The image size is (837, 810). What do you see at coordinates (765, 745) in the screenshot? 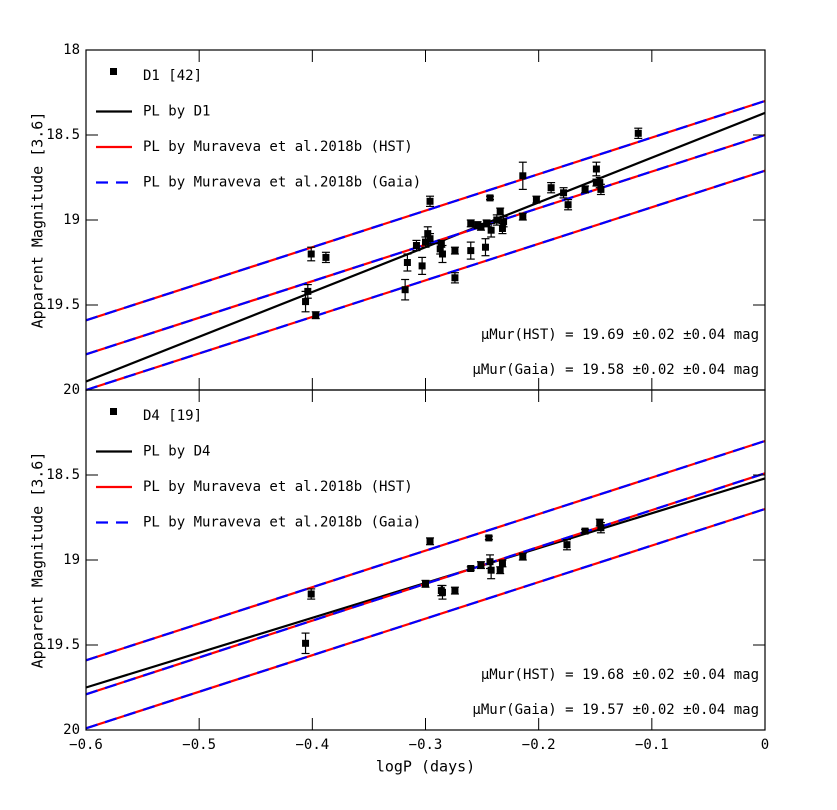
I see `x-tick-label: 0` at bounding box center [765, 745].